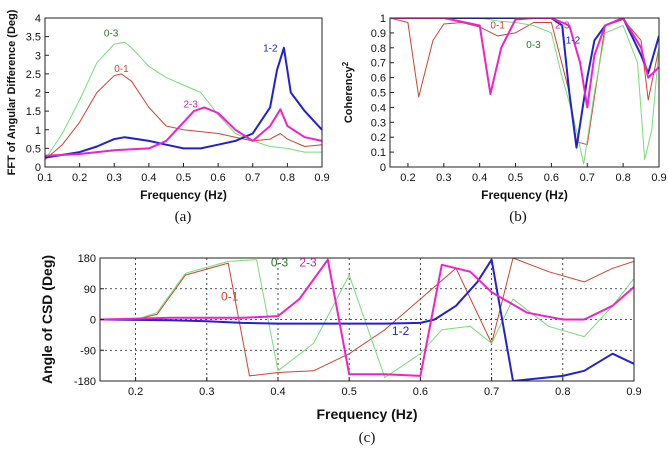 The image size is (668, 452). Describe the element at coordinates (38, 94) in the screenshot. I see `y-tick-label: 2` at that location.